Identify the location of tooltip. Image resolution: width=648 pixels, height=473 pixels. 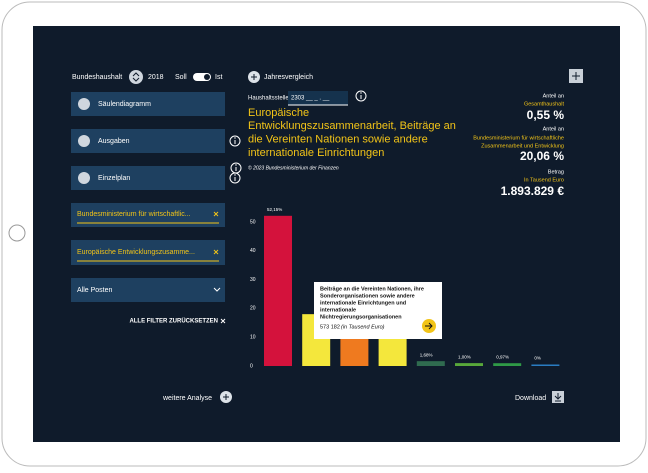
(378, 310).